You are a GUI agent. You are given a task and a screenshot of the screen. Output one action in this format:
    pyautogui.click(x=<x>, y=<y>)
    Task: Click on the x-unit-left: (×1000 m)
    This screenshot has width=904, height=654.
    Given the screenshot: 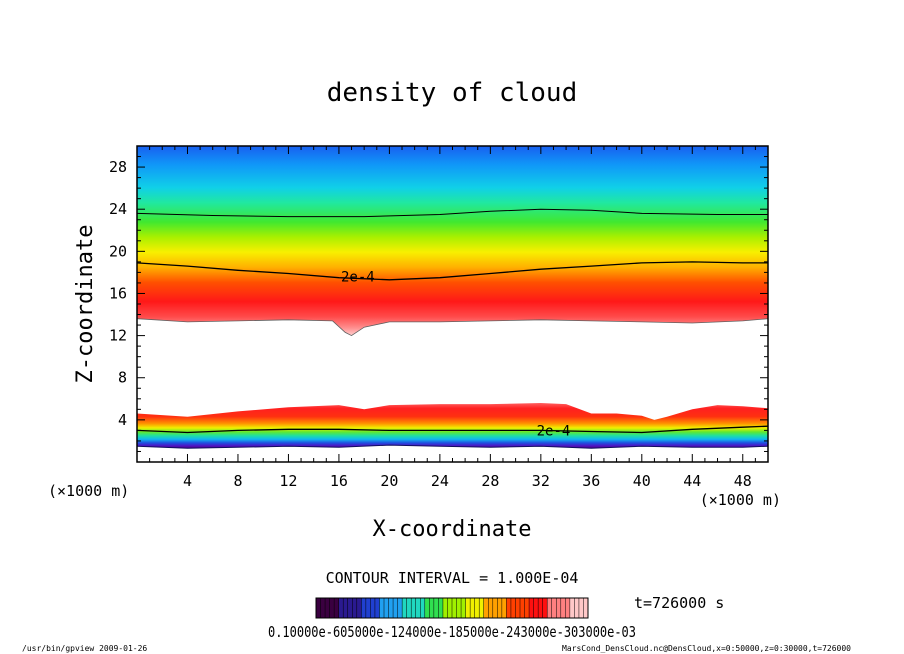 What is the action you would take?
    pyautogui.click(x=88, y=491)
    